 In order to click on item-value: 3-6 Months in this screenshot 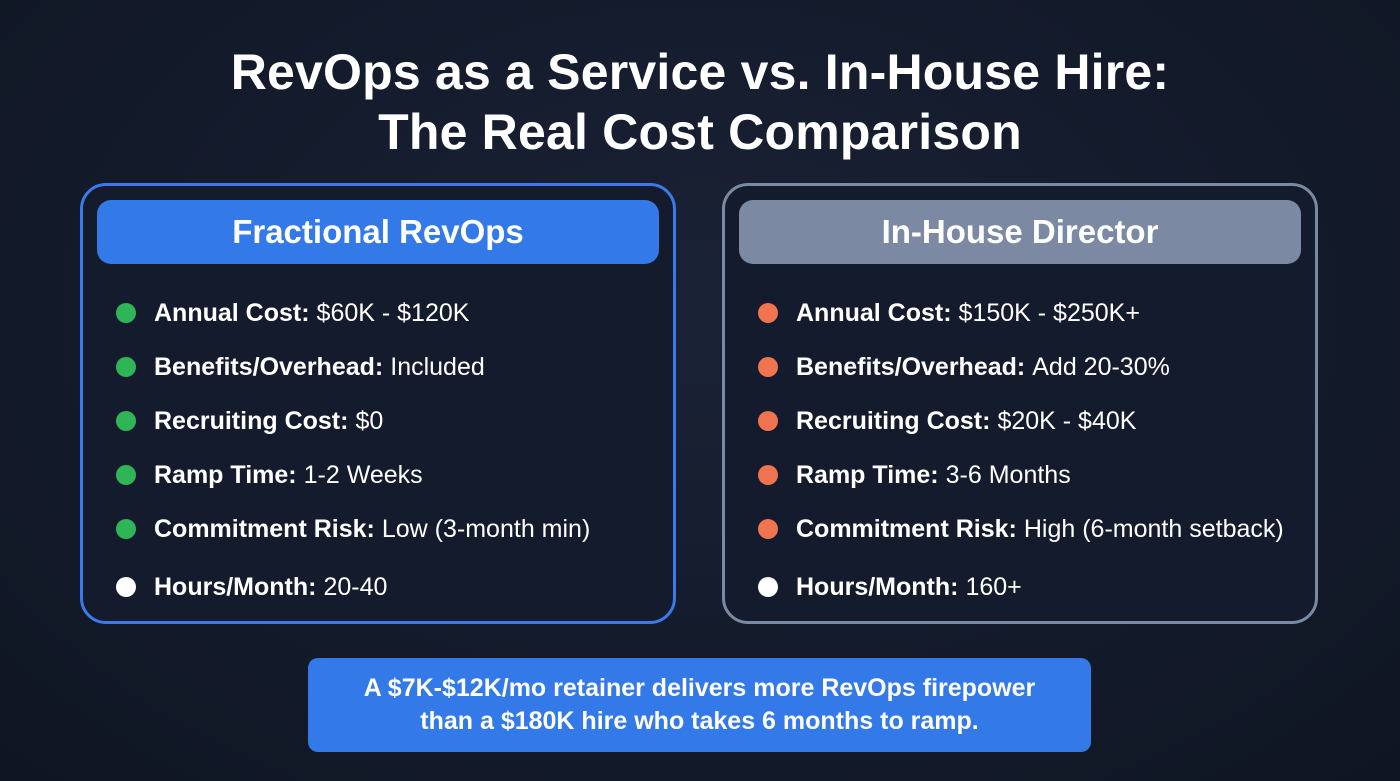, I will do `click(1008, 474)`.